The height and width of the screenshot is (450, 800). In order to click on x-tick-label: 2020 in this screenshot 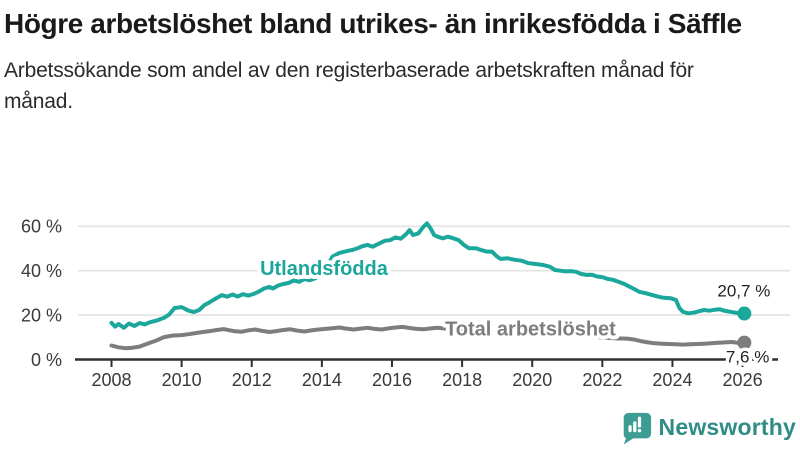, I will do `click(532, 380)`.